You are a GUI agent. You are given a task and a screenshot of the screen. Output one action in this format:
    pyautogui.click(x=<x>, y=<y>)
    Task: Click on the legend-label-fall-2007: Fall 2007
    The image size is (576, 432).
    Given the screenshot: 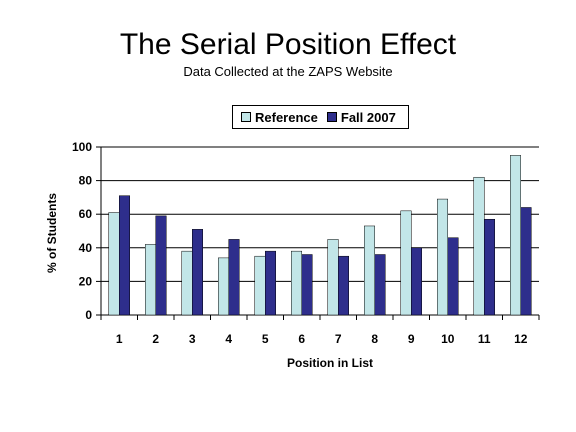 What is the action you would take?
    pyautogui.click(x=368, y=117)
    